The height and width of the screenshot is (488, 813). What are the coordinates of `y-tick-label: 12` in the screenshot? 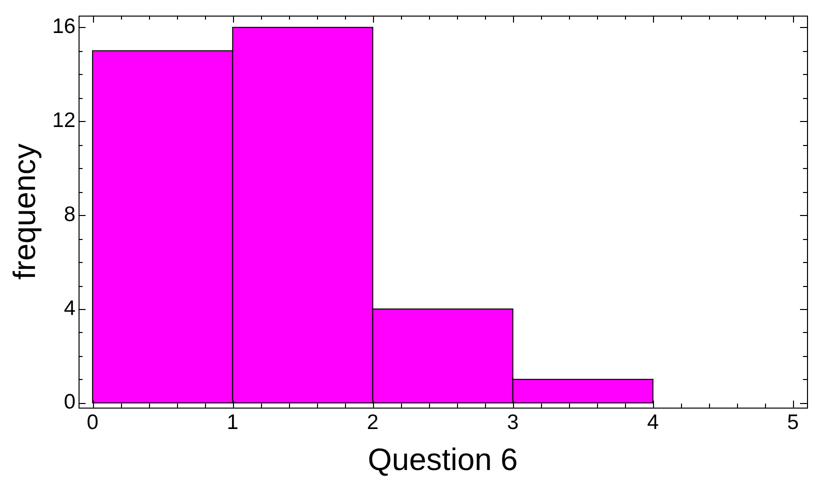 It's located at (64, 120).